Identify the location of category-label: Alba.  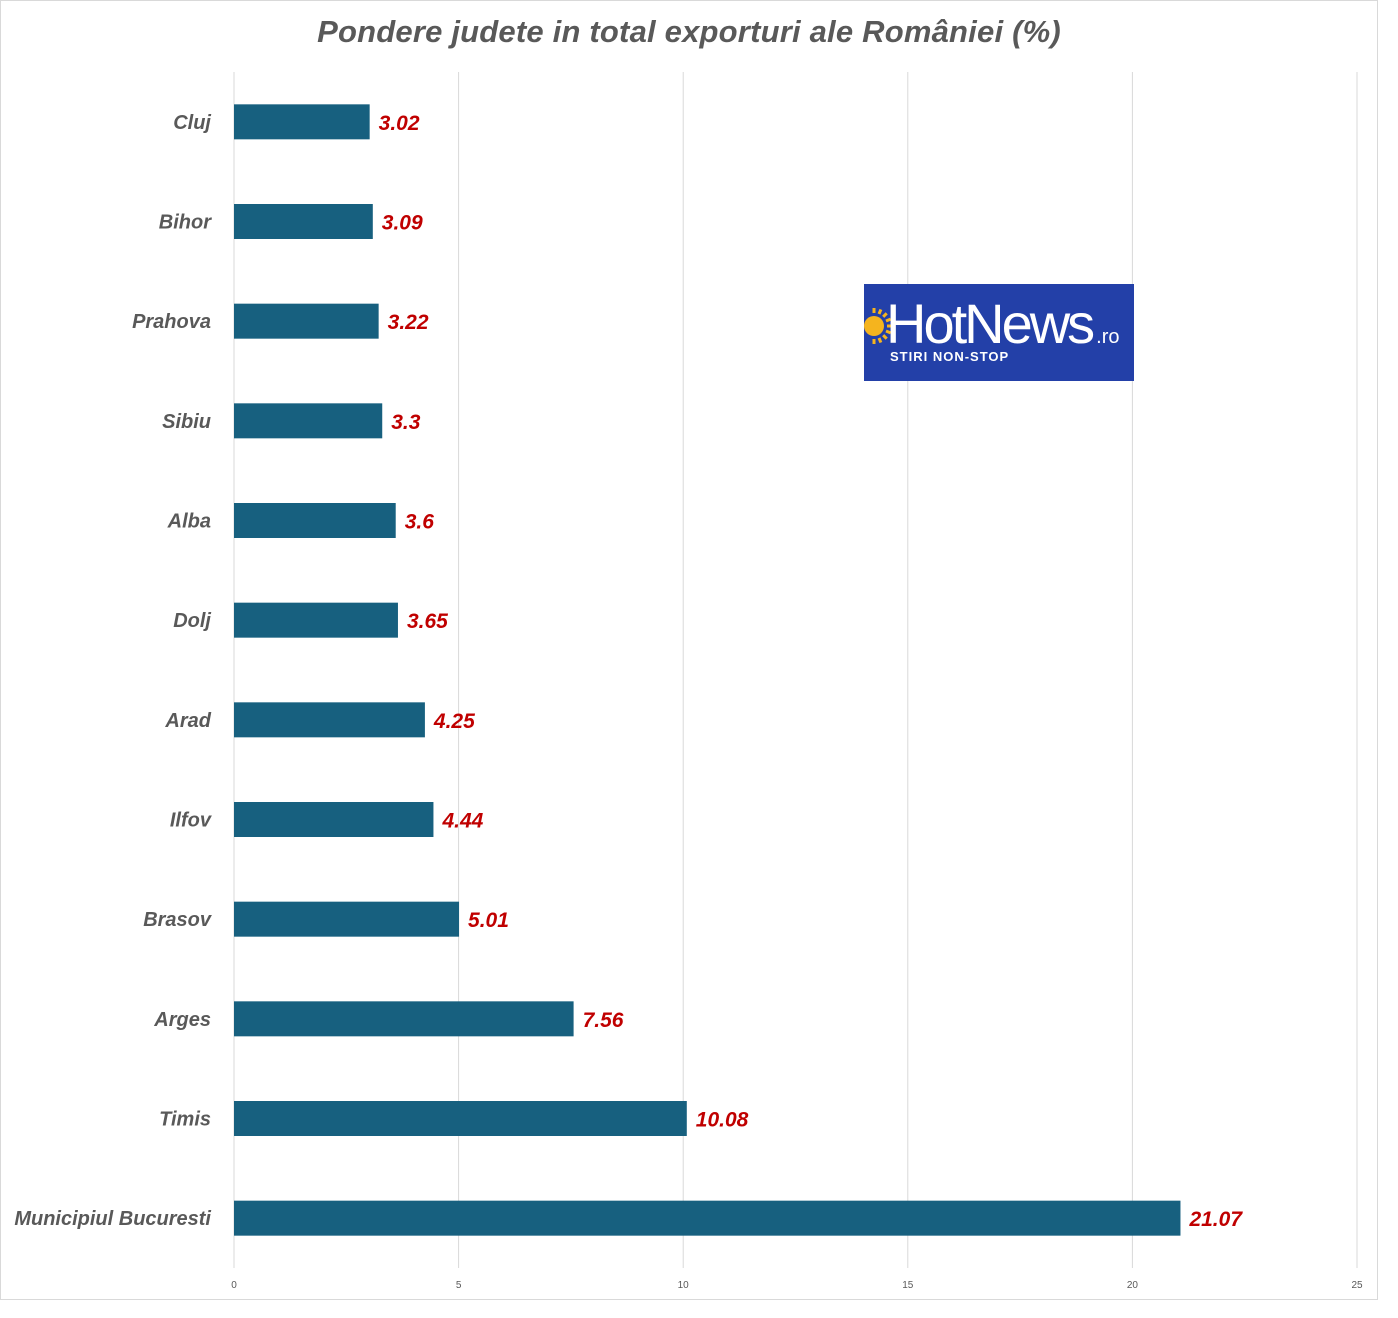
(189, 522).